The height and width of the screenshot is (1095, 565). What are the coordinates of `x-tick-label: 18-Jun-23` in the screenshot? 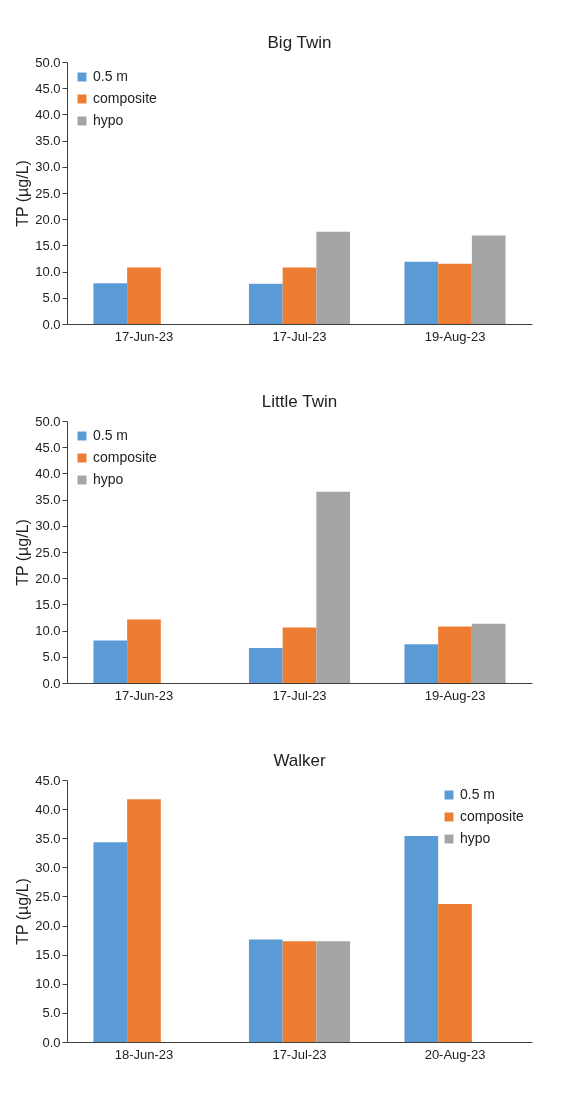 It's located at (144, 1054).